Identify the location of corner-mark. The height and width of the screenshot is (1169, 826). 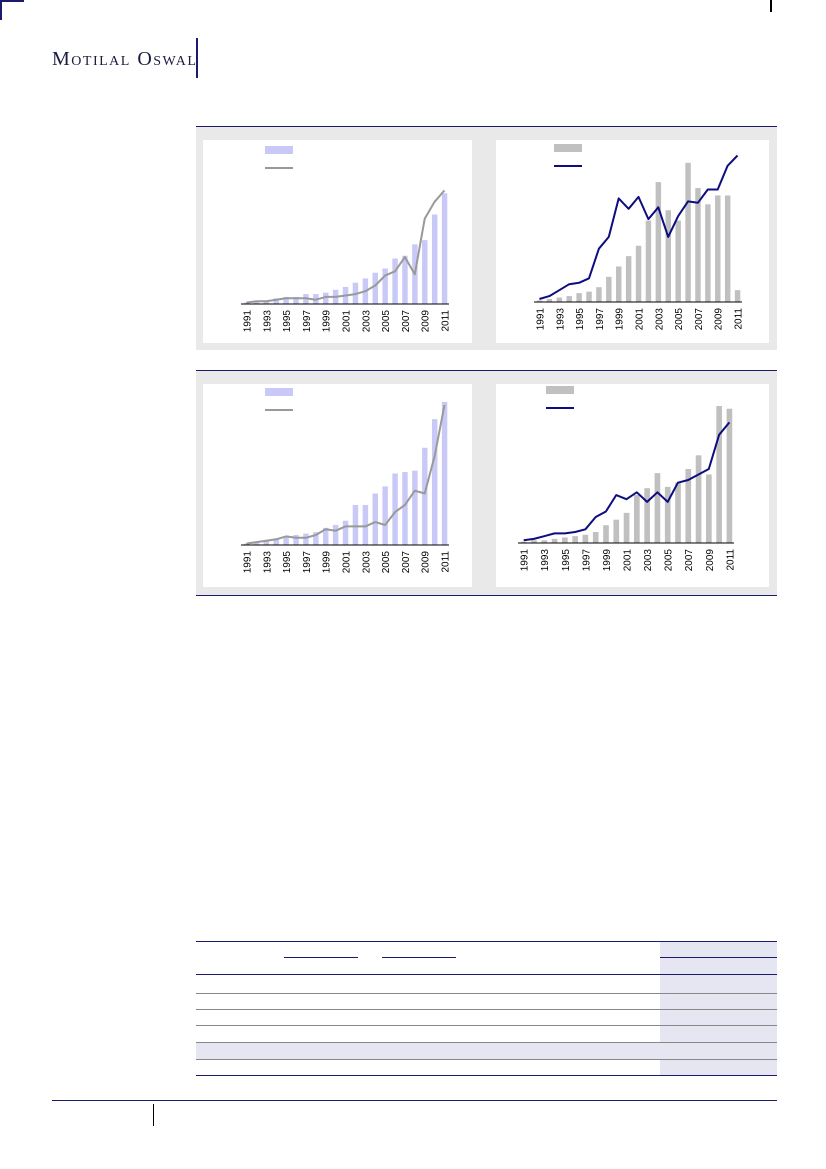
(1, 10).